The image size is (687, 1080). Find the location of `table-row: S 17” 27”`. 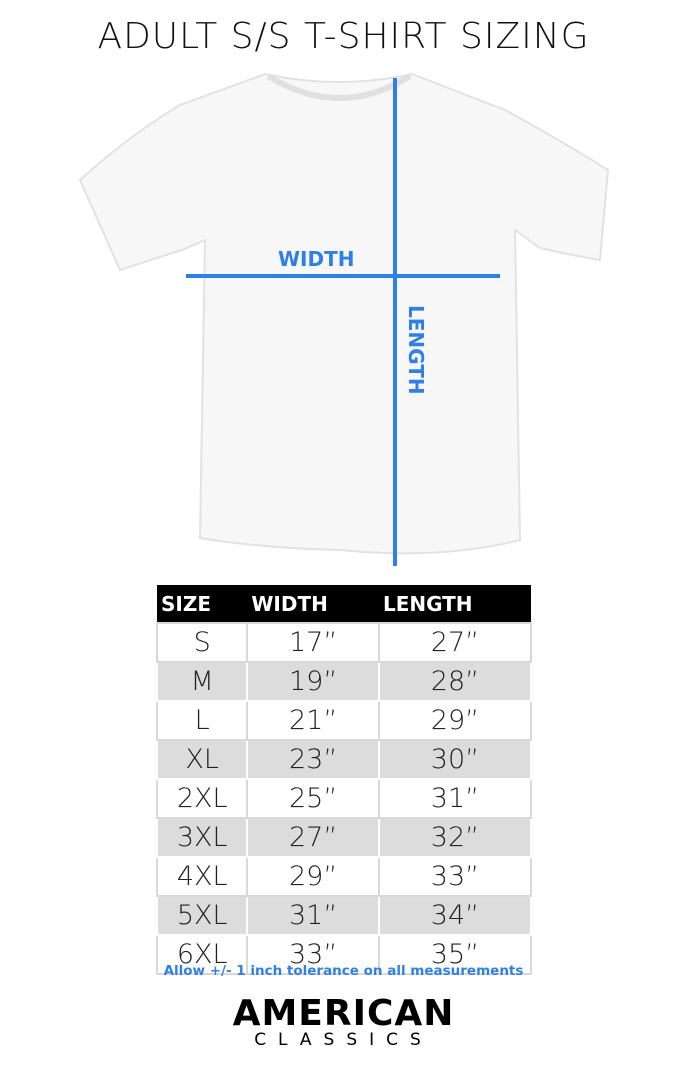

table-row: S 17” 27” is located at coordinates (344, 642).